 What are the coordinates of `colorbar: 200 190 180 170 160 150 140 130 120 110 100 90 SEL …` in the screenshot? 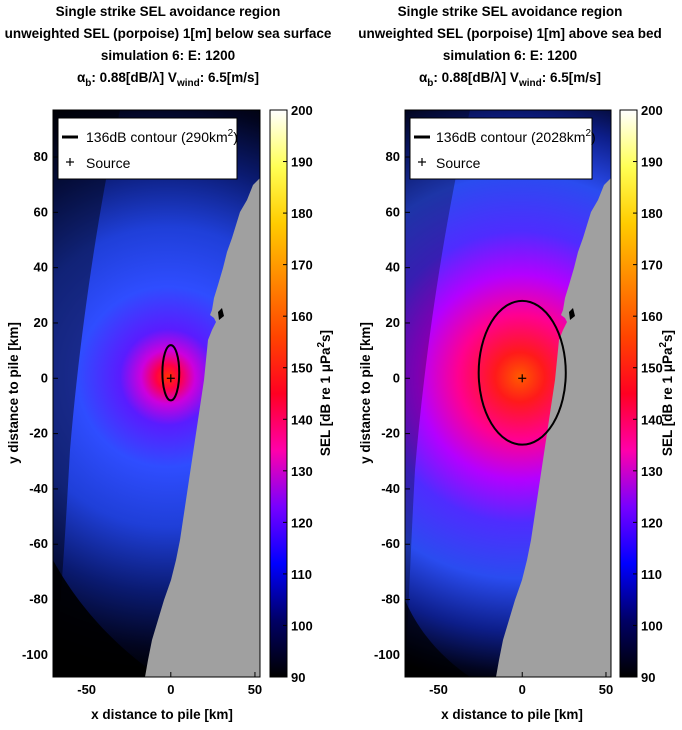 It's located at (647, 394).